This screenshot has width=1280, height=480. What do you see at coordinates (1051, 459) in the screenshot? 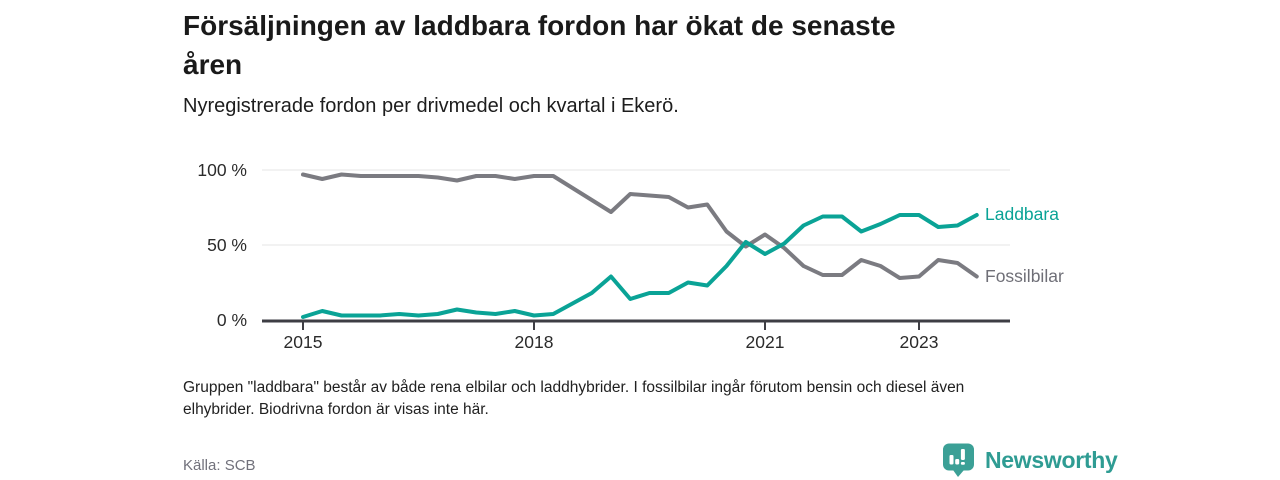
I see `newsworthy-wordmark: Newsworthy` at bounding box center [1051, 459].